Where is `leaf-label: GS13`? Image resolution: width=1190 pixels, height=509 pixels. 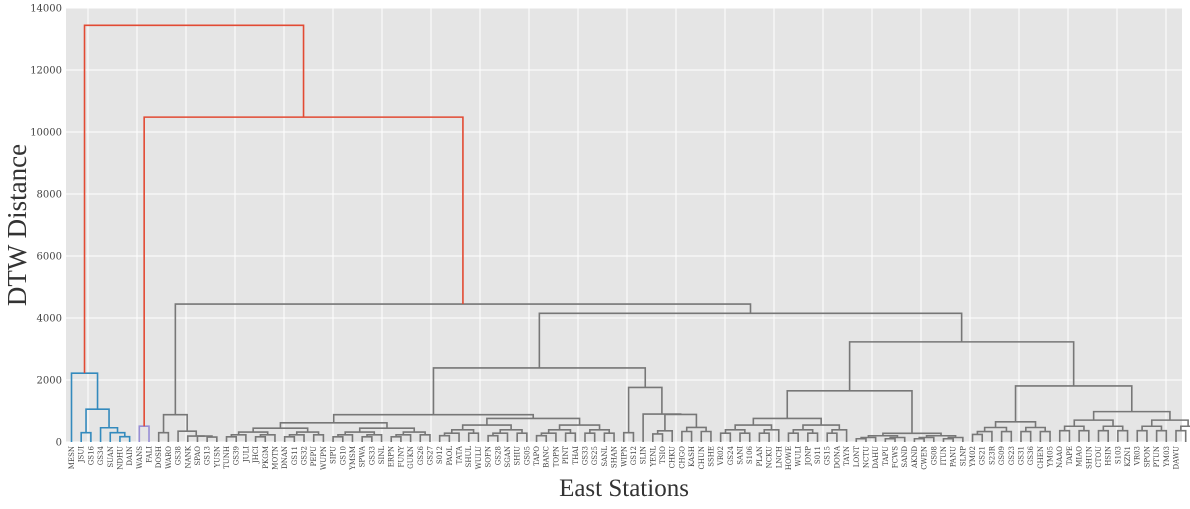 leaf-label: GS13 is located at coordinates (208, 455).